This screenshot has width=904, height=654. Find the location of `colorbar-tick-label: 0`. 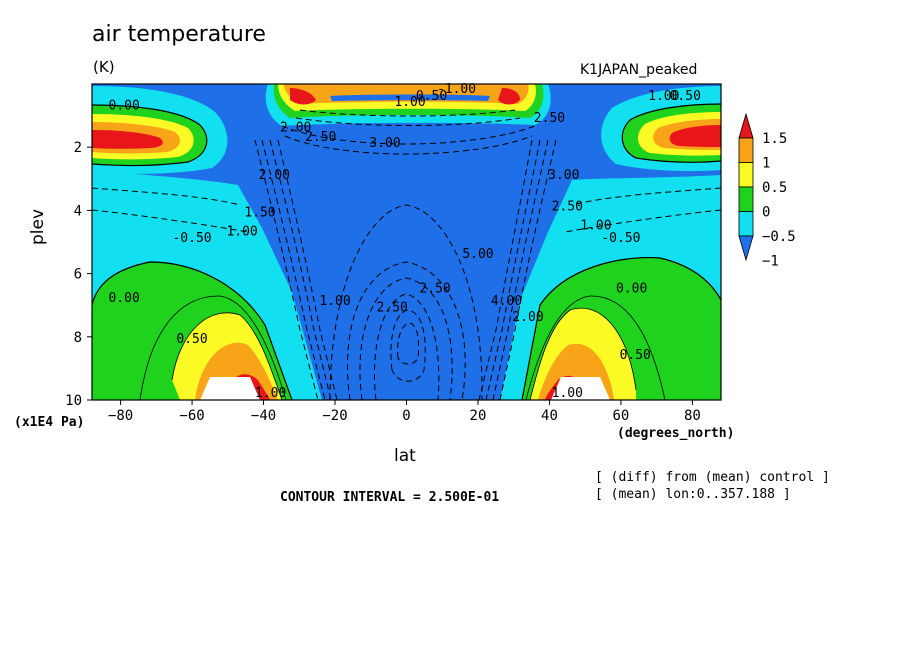

colorbar-tick-label: 0 is located at coordinates (766, 213).